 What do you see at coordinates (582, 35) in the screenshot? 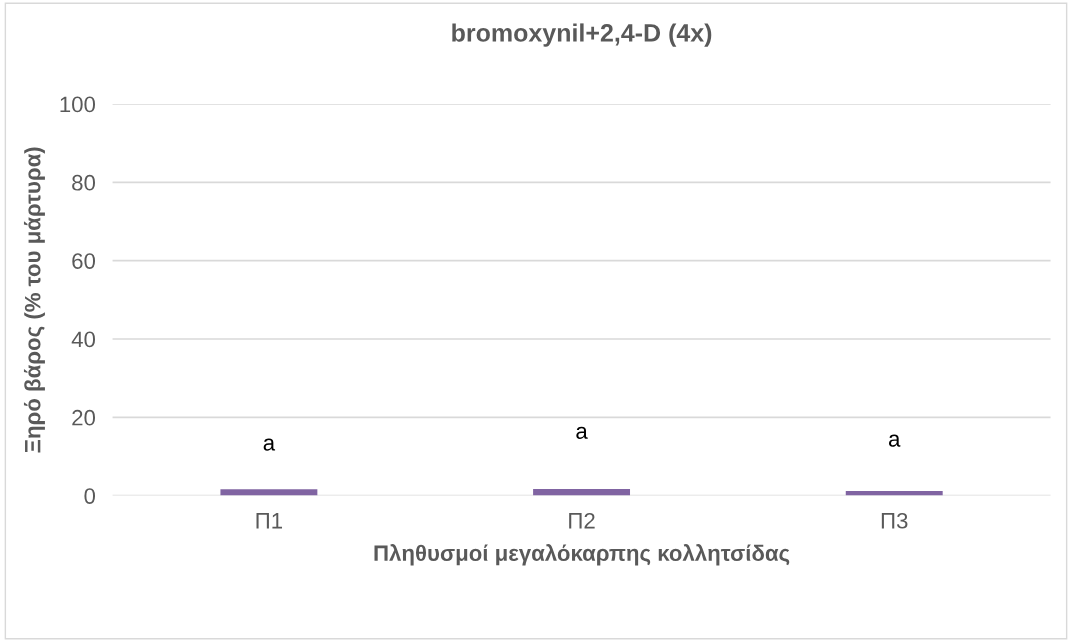
I see `chart-title: bromoxynil+2,4-D (4x)` at bounding box center [582, 35].